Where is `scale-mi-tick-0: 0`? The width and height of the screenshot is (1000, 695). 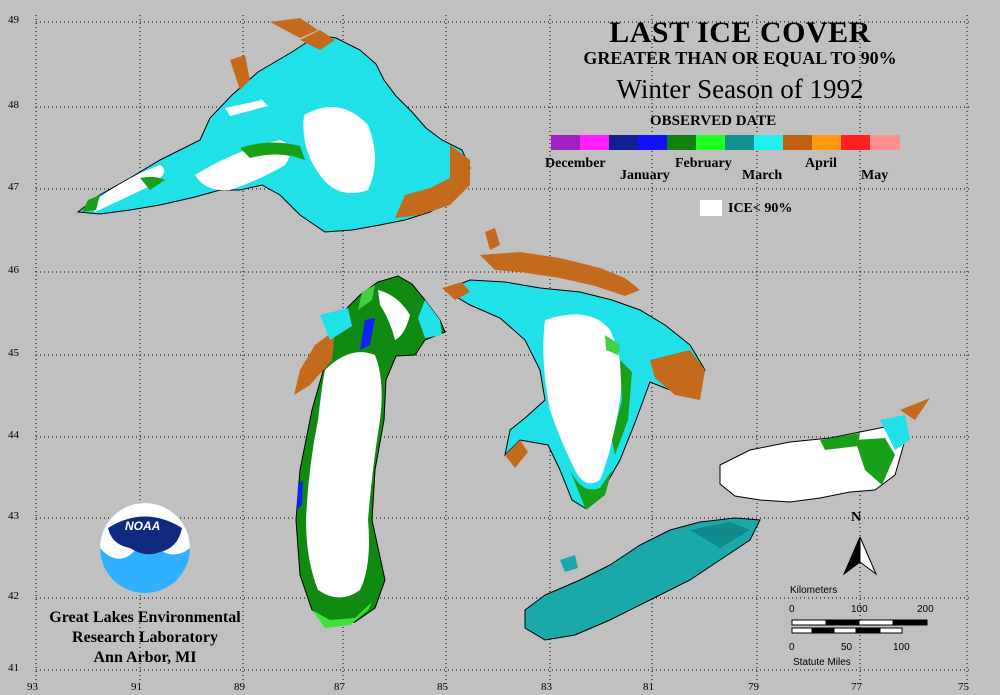 scale-mi-tick-0: 0 is located at coordinates (792, 647).